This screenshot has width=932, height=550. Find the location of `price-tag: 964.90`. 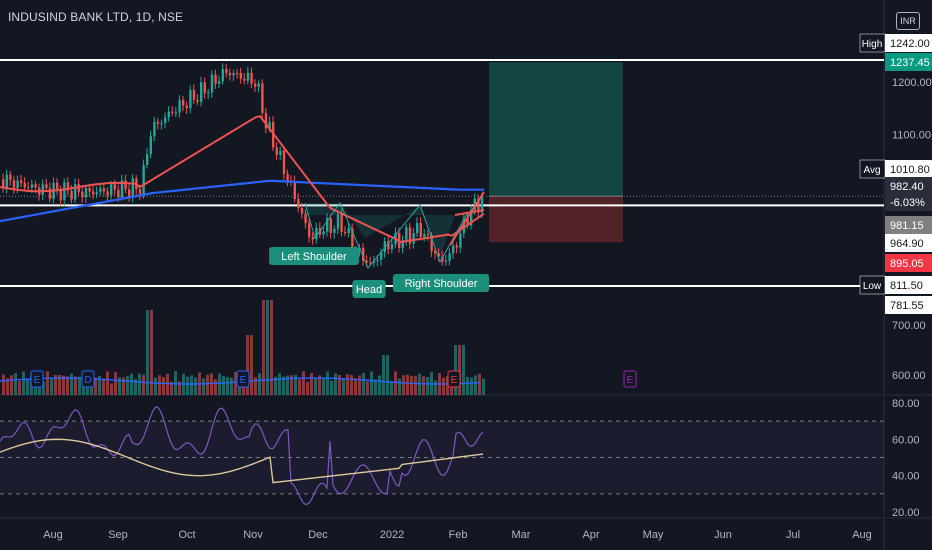

price-tag: 964.90 is located at coordinates (908, 243).